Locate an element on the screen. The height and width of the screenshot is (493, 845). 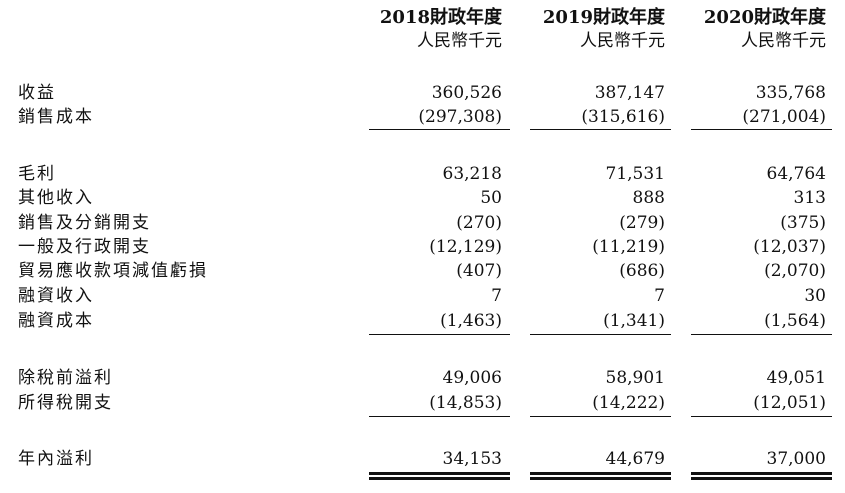
cell-other-income-2018: 50 is located at coordinates (491, 198).